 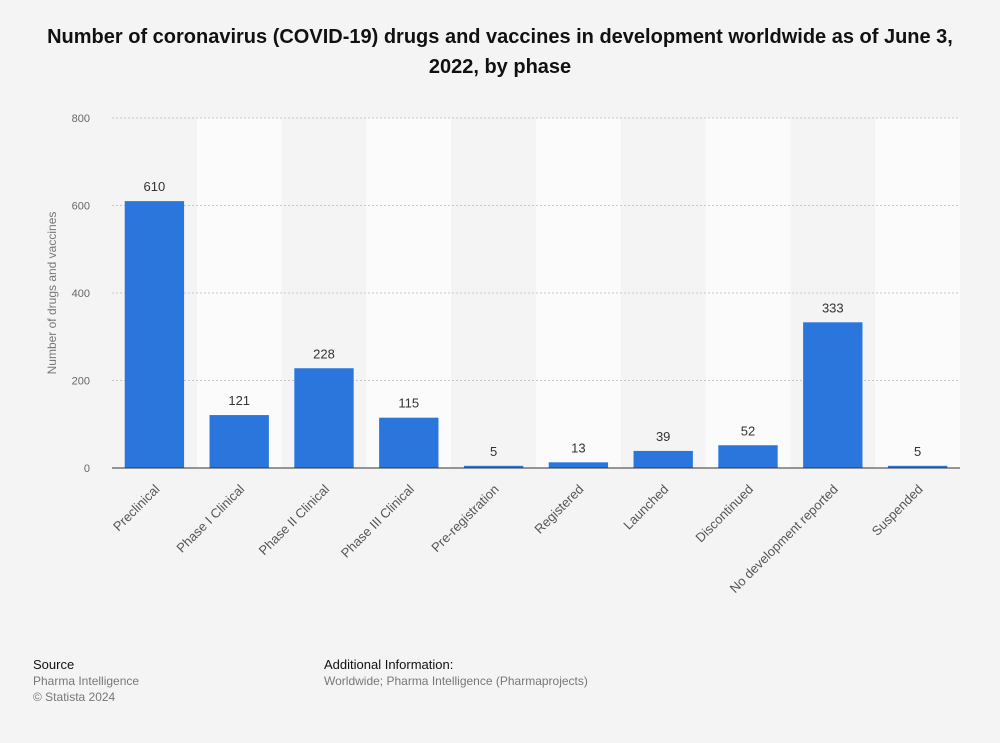 What do you see at coordinates (136, 507) in the screenshot?
I see `x-tick-label: Preclinical` at bounding box center [136, 507].